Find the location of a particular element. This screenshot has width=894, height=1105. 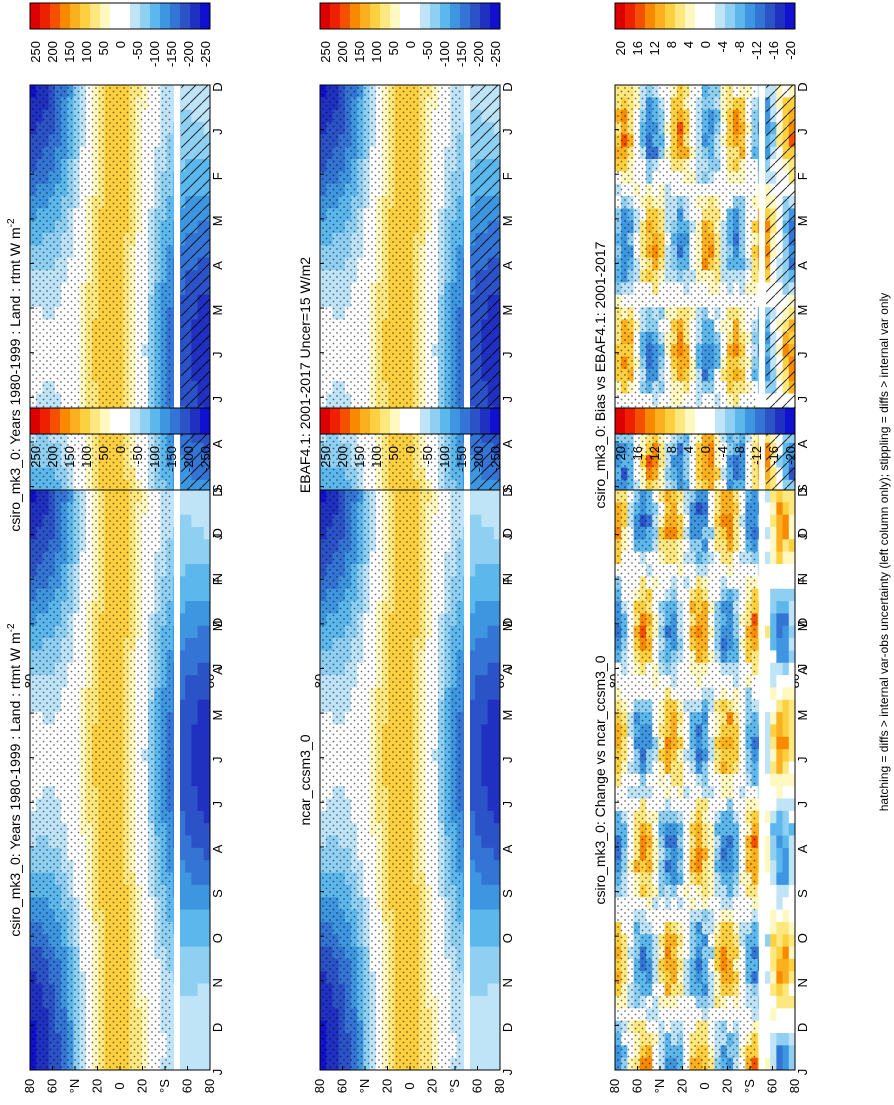

colorbar-tick-label: 200 is located at coordinates (52, 457).